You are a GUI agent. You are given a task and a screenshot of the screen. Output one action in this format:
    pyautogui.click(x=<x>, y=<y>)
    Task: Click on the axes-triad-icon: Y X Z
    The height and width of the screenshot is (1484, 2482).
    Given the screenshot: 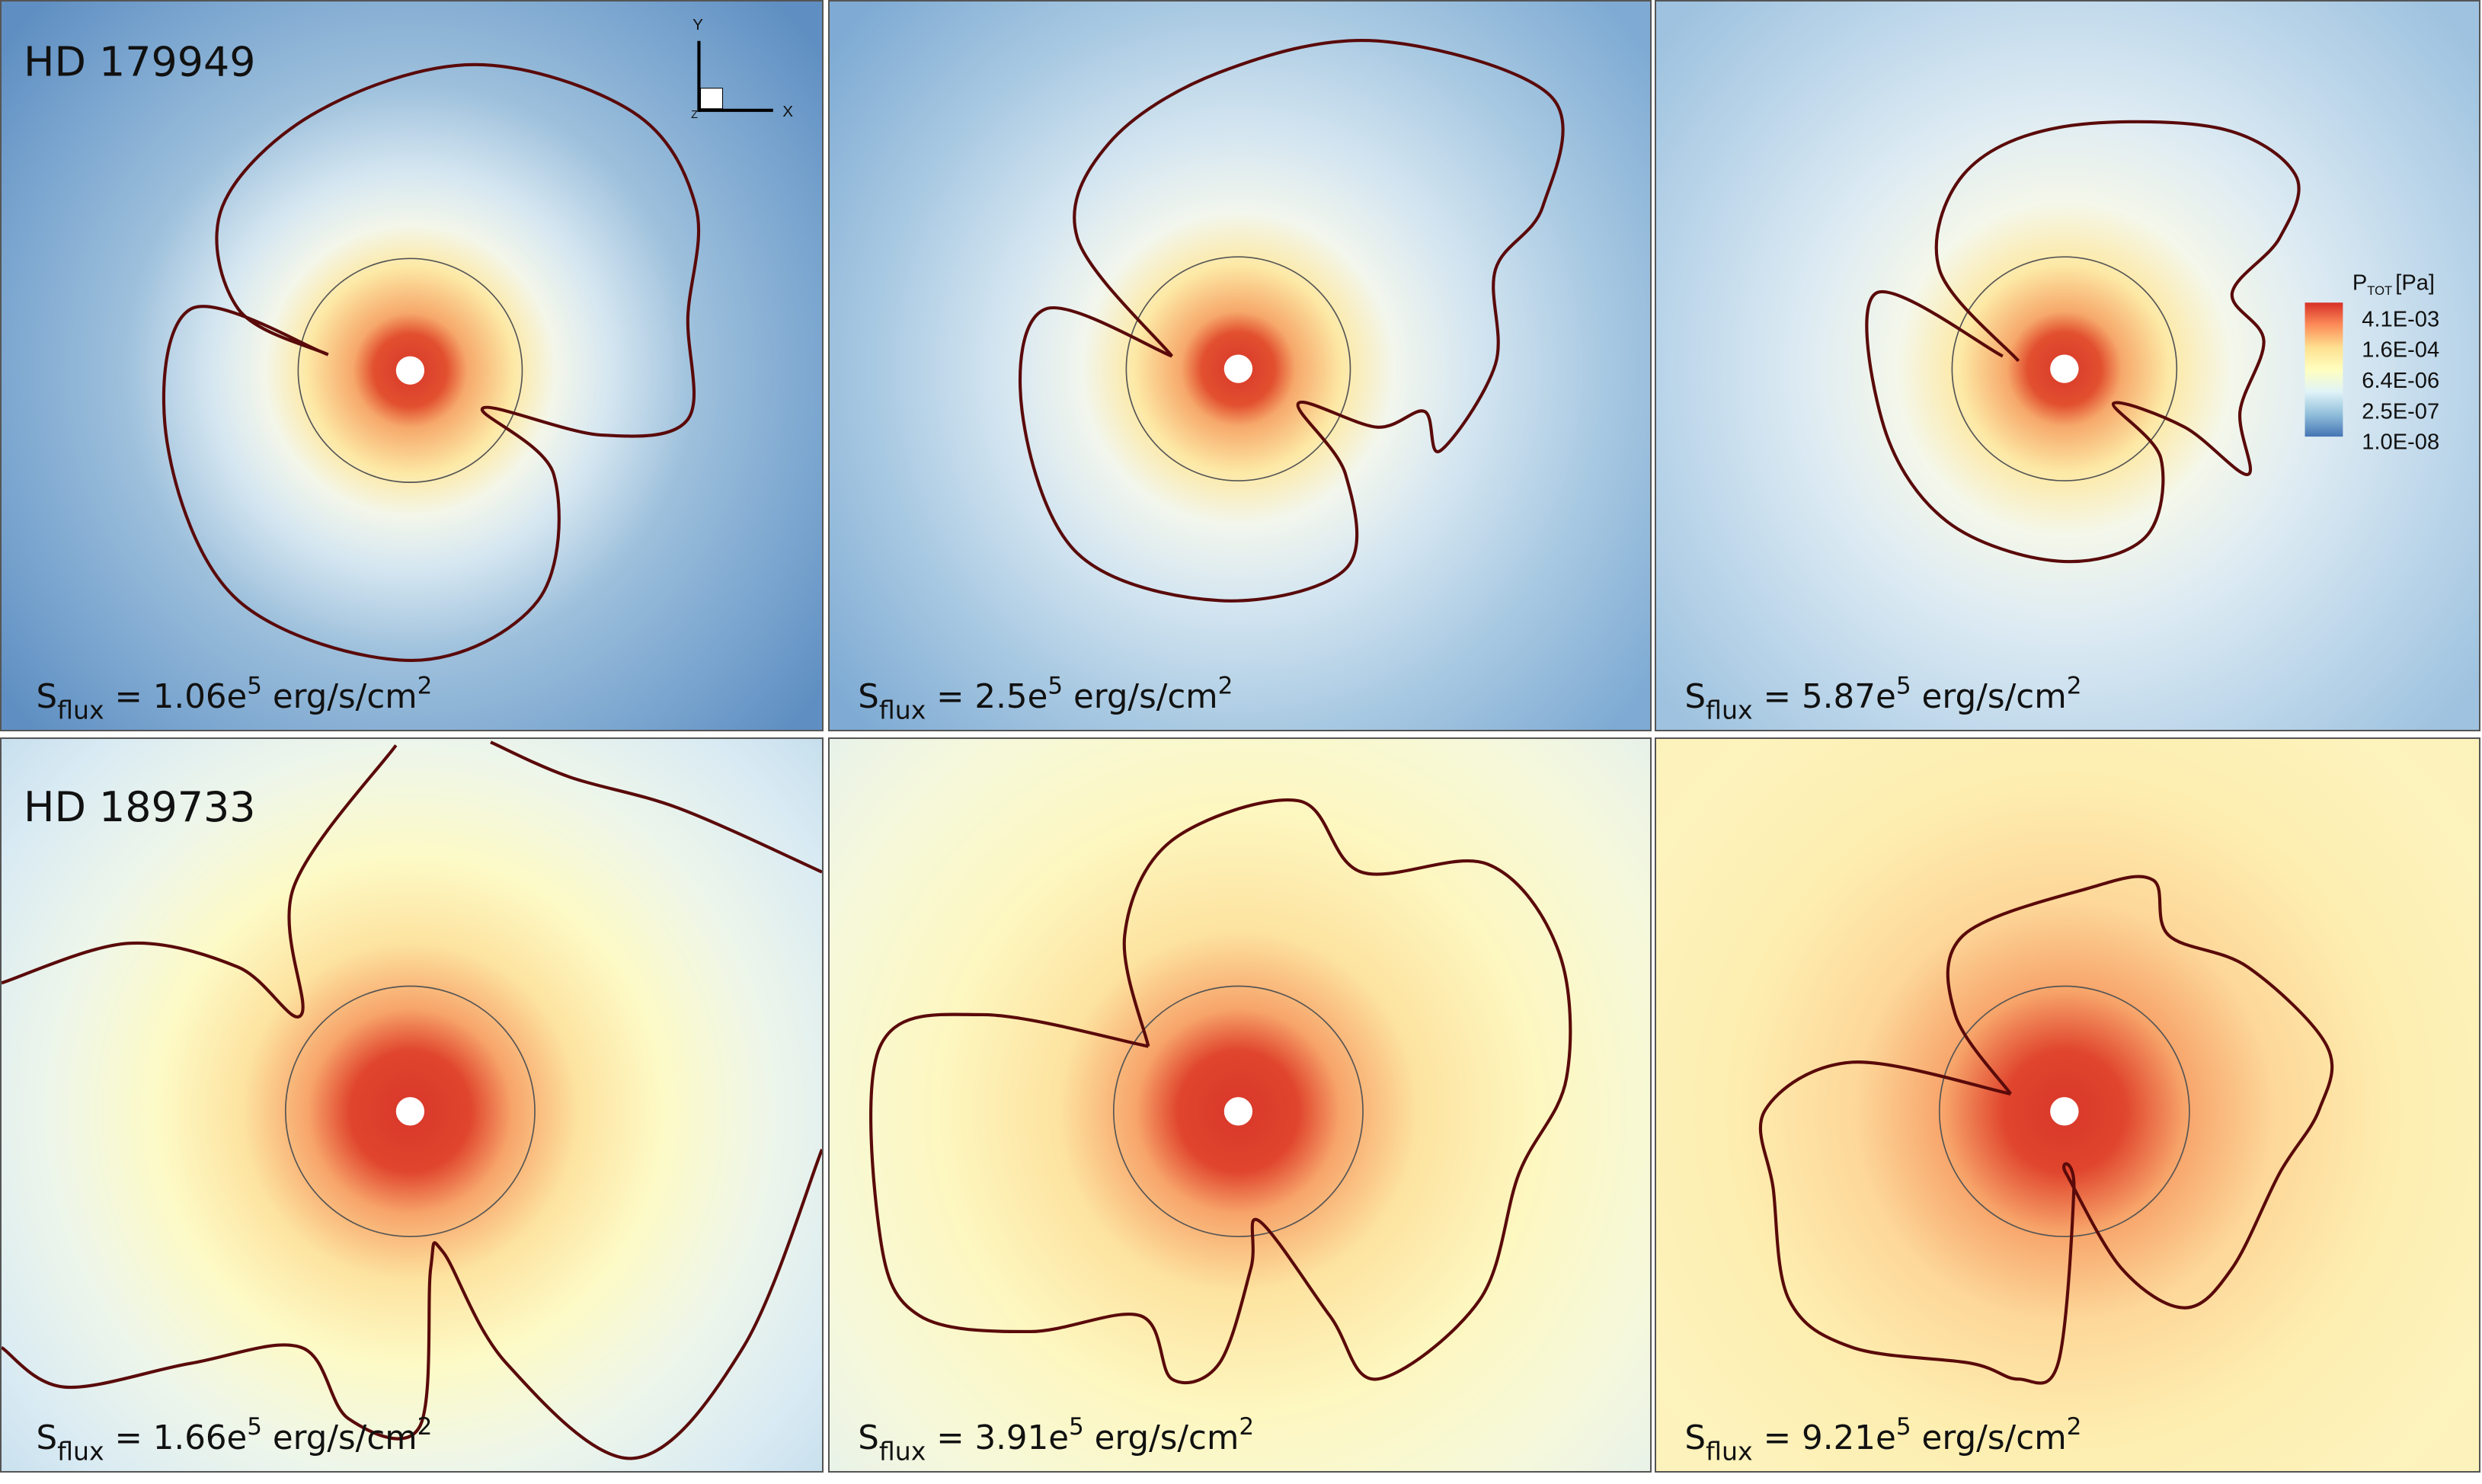 What is the action you would take?
    pyautogui.click(x=742, y=68)
    